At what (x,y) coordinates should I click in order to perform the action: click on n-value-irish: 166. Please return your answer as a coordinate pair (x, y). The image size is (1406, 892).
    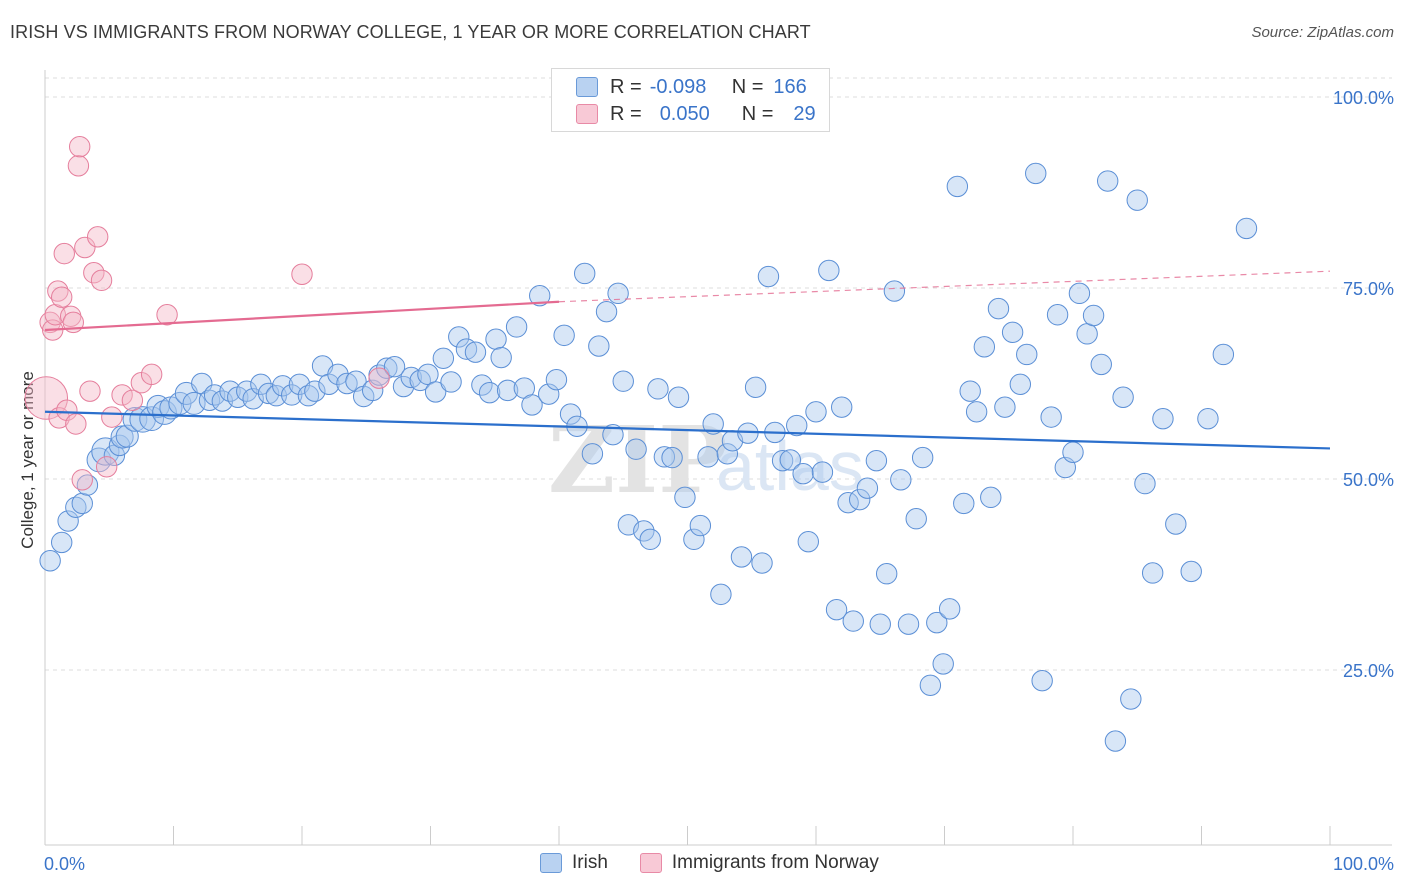
    Looking at the image, I should click on (790, 86).